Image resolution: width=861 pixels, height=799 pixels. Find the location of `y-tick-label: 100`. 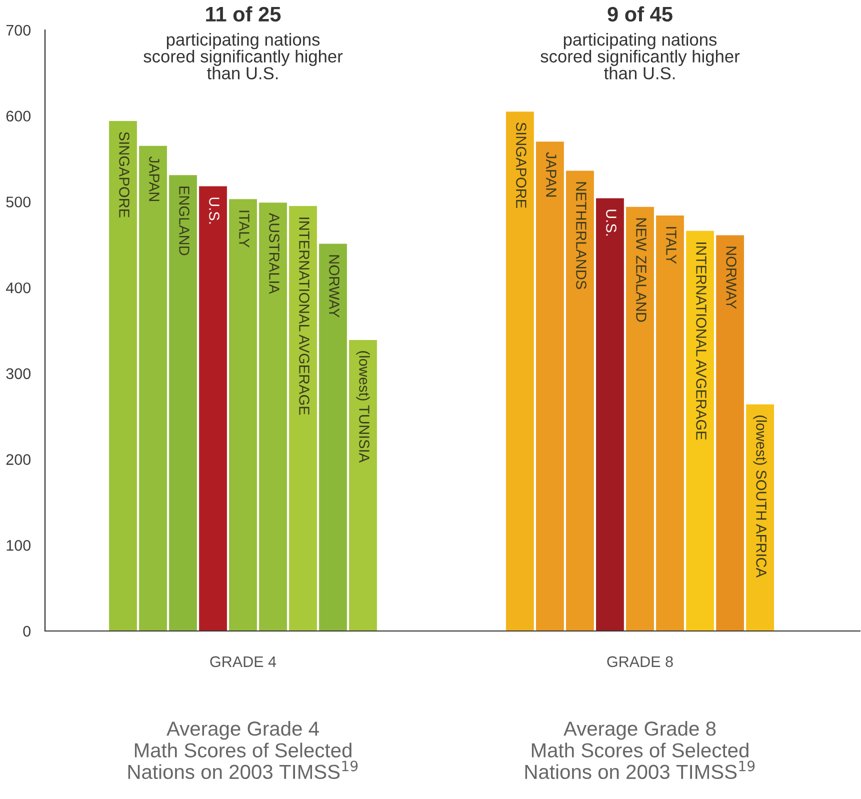

y-tick-label: 100 is located at coordinates (18, 545).